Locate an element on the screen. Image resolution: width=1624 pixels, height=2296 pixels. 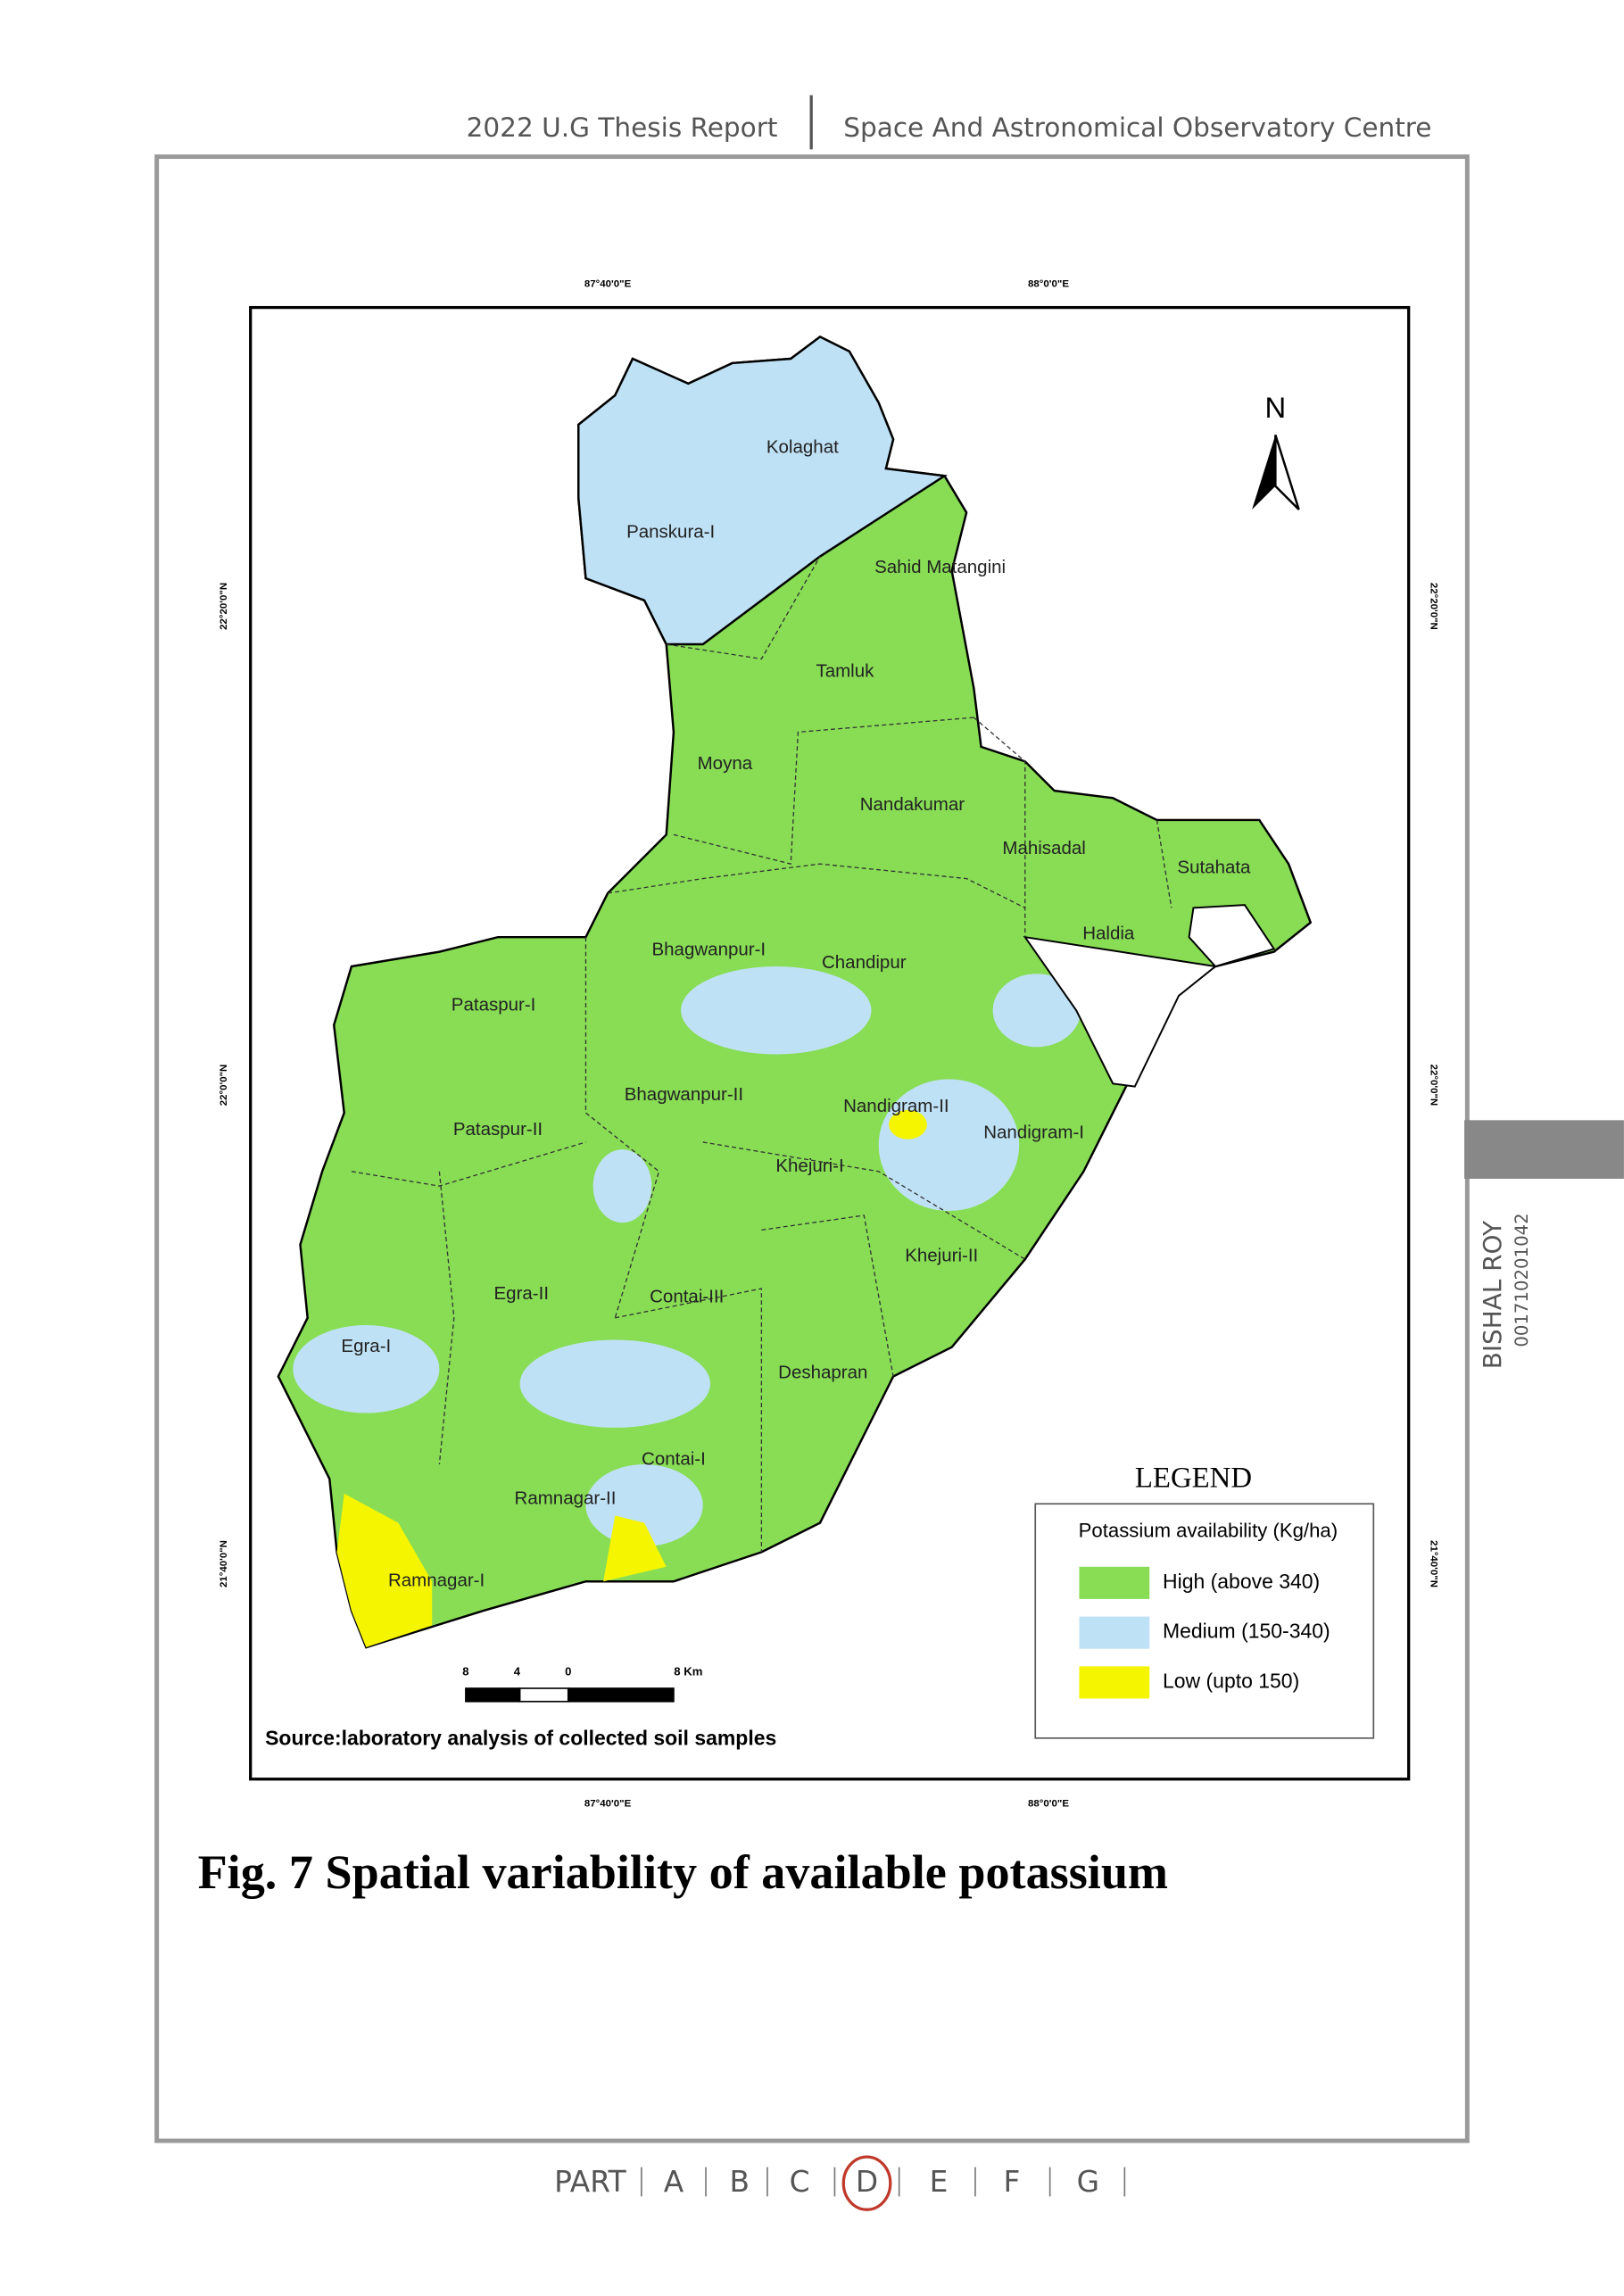
block-label: Egra-II is located at coordinates (522, 1293).